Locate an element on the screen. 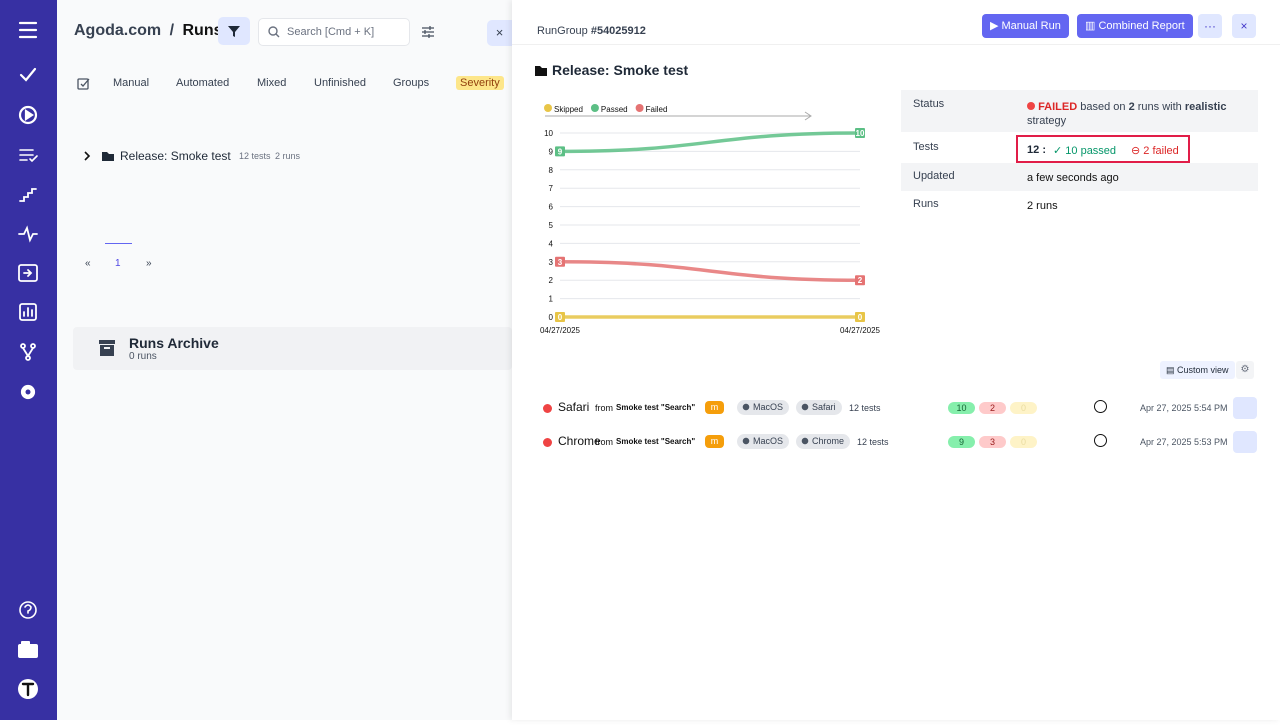  filter-tab: Groups is located at coordinates (411, 83).